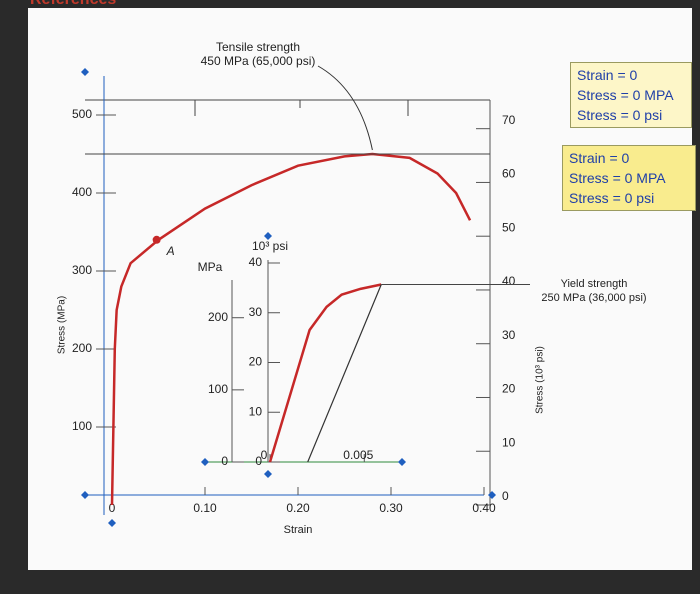 The width and height of the screenshot is (700, 594). Describe the element at coordinates (82, 114) in the screenshot. I see `y-tick-label: 500` at that location.